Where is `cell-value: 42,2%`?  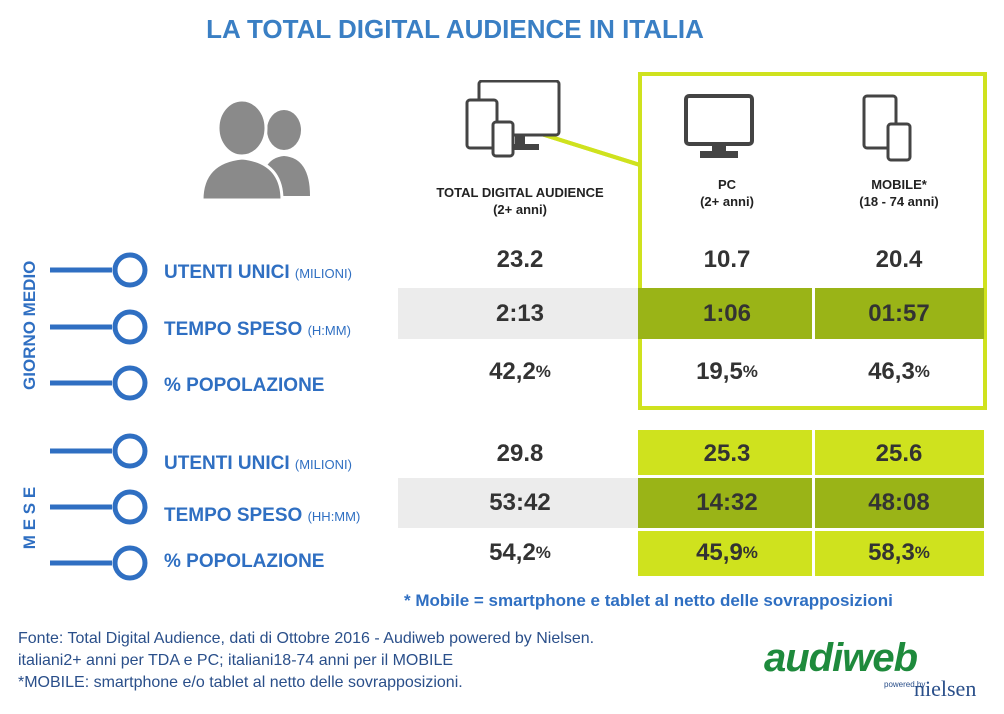 cell-value: 42,2% is located at coordinates (520, 371).